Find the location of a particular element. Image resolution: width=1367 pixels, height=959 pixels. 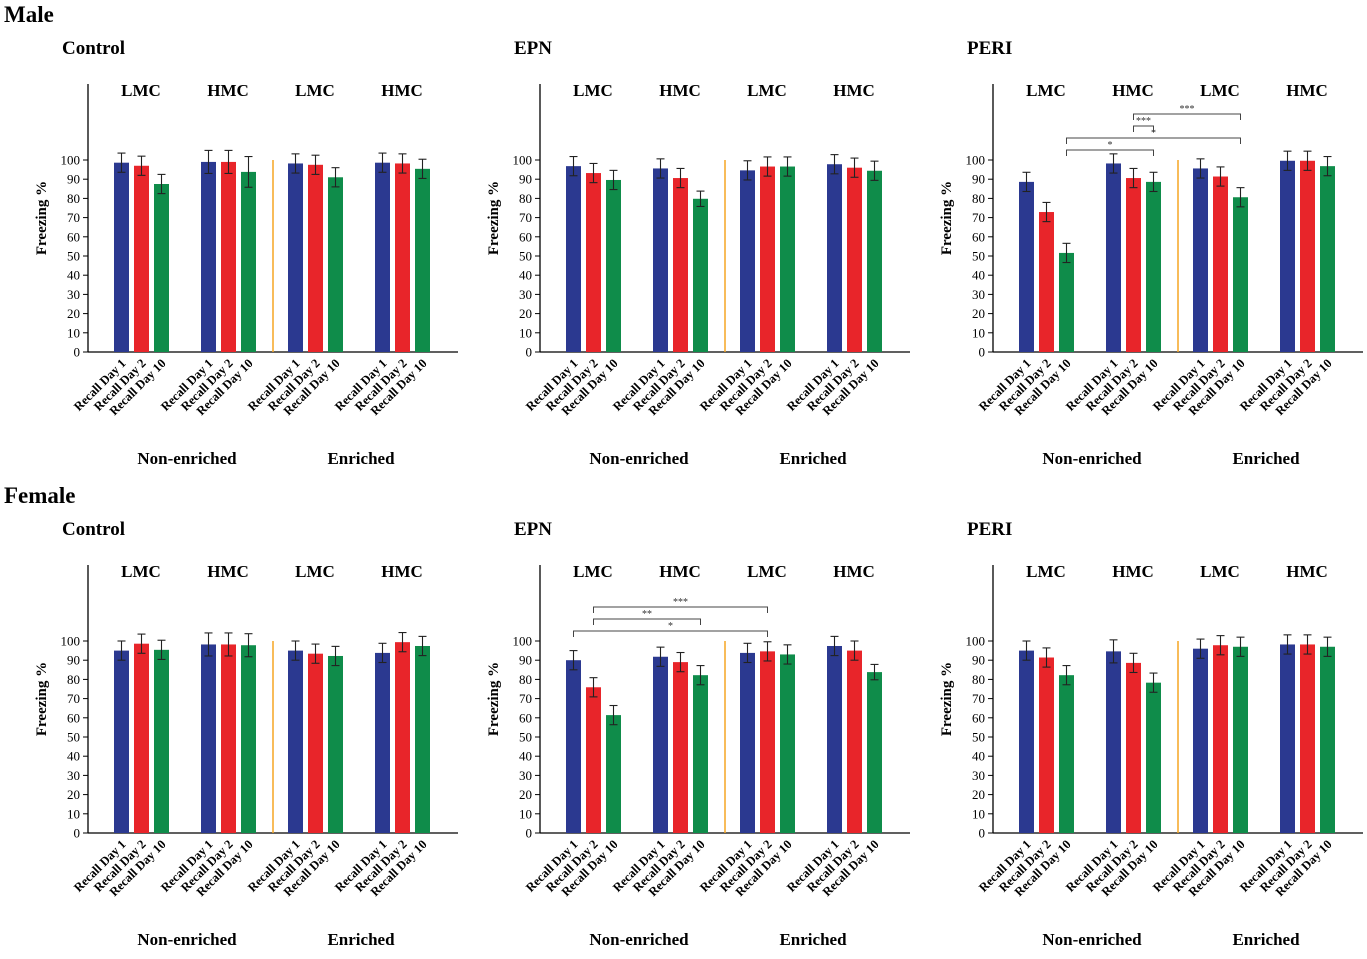

panel-title: PERI is located at coordinates (990, 48).